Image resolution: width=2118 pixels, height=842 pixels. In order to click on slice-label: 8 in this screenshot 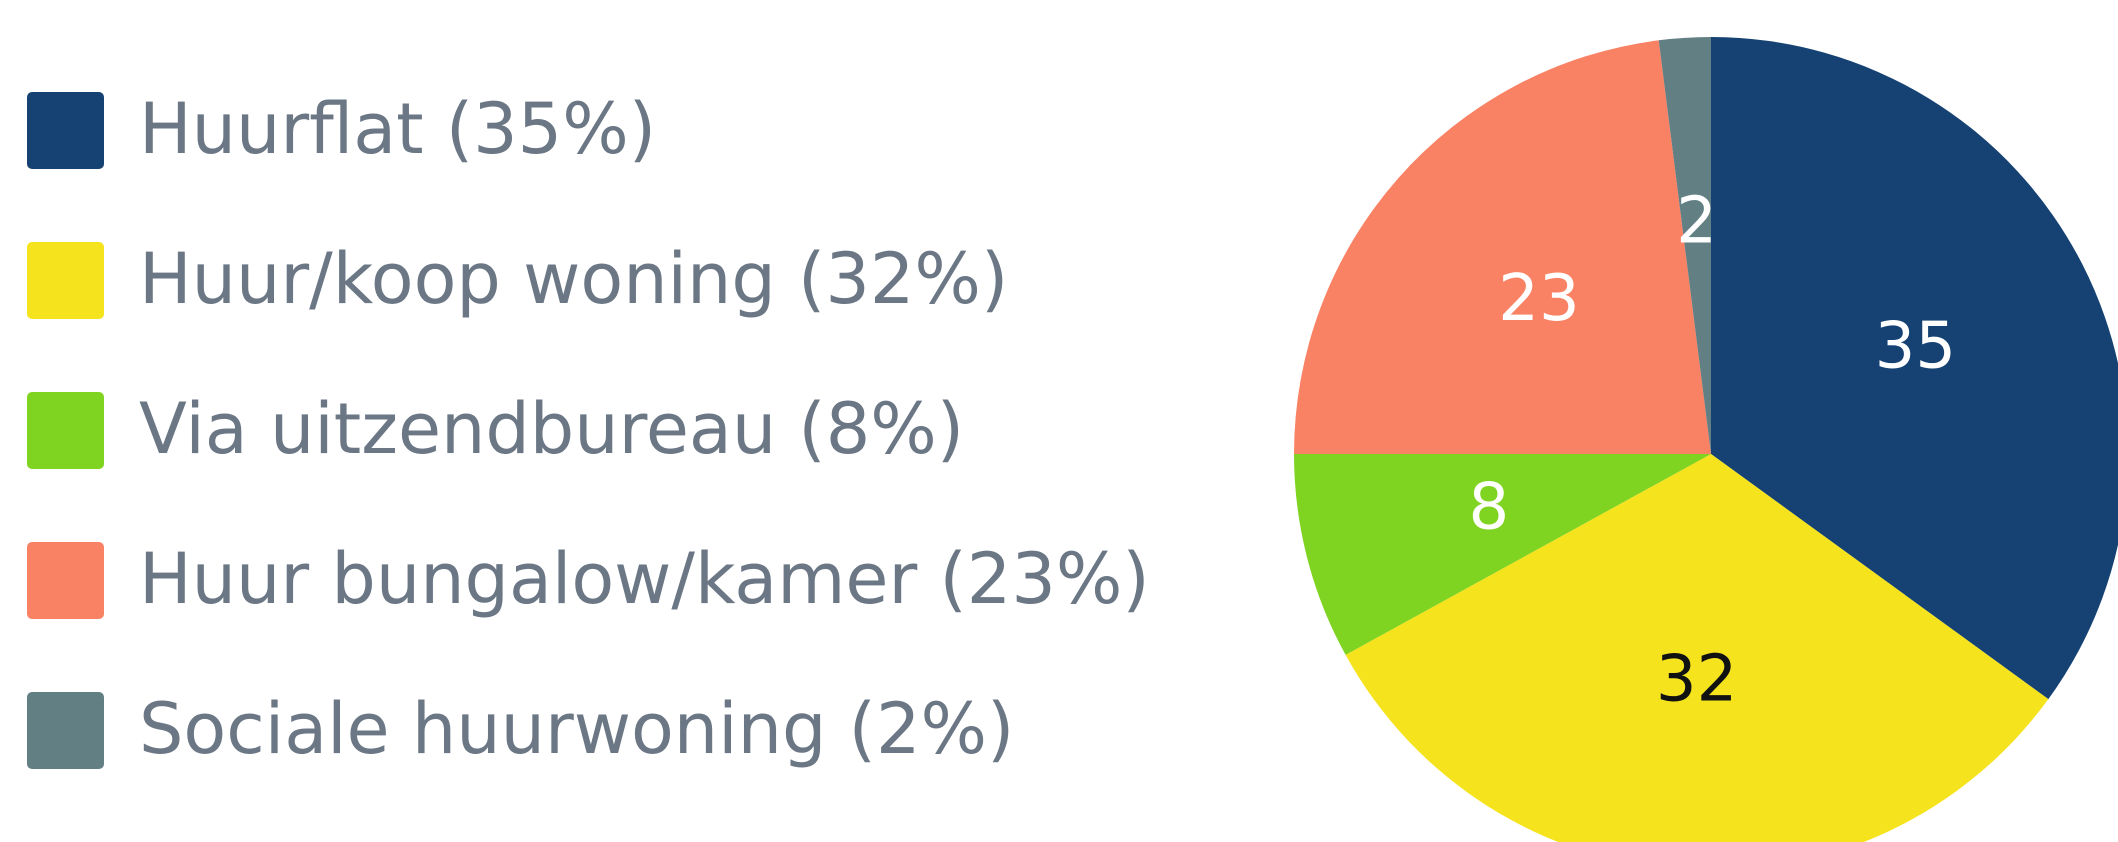, I will do `click(1488, 508)`.